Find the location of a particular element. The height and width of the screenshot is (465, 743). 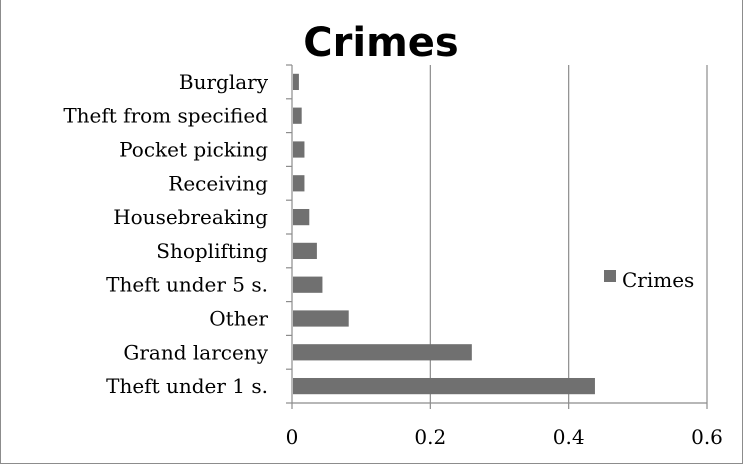

x-tick-label-2: 0.4 is located at coordinates (569, 437).